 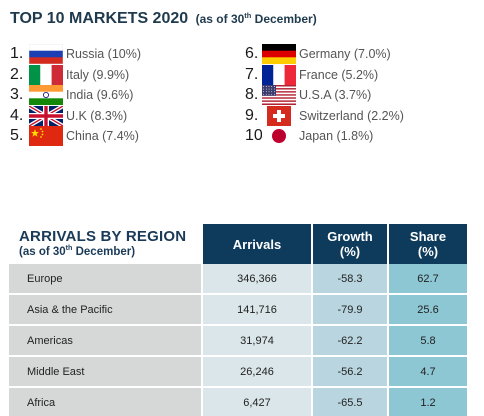 I want to click on market-rank: 2., so click(x=17, y=74).